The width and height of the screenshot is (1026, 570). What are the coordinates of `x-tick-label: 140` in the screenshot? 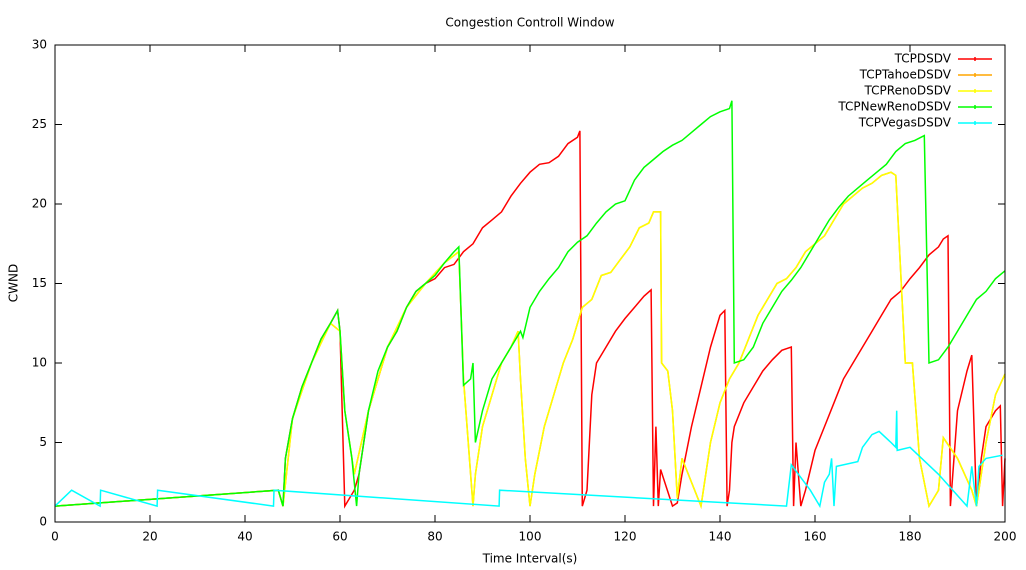 It's located at (720, 537).